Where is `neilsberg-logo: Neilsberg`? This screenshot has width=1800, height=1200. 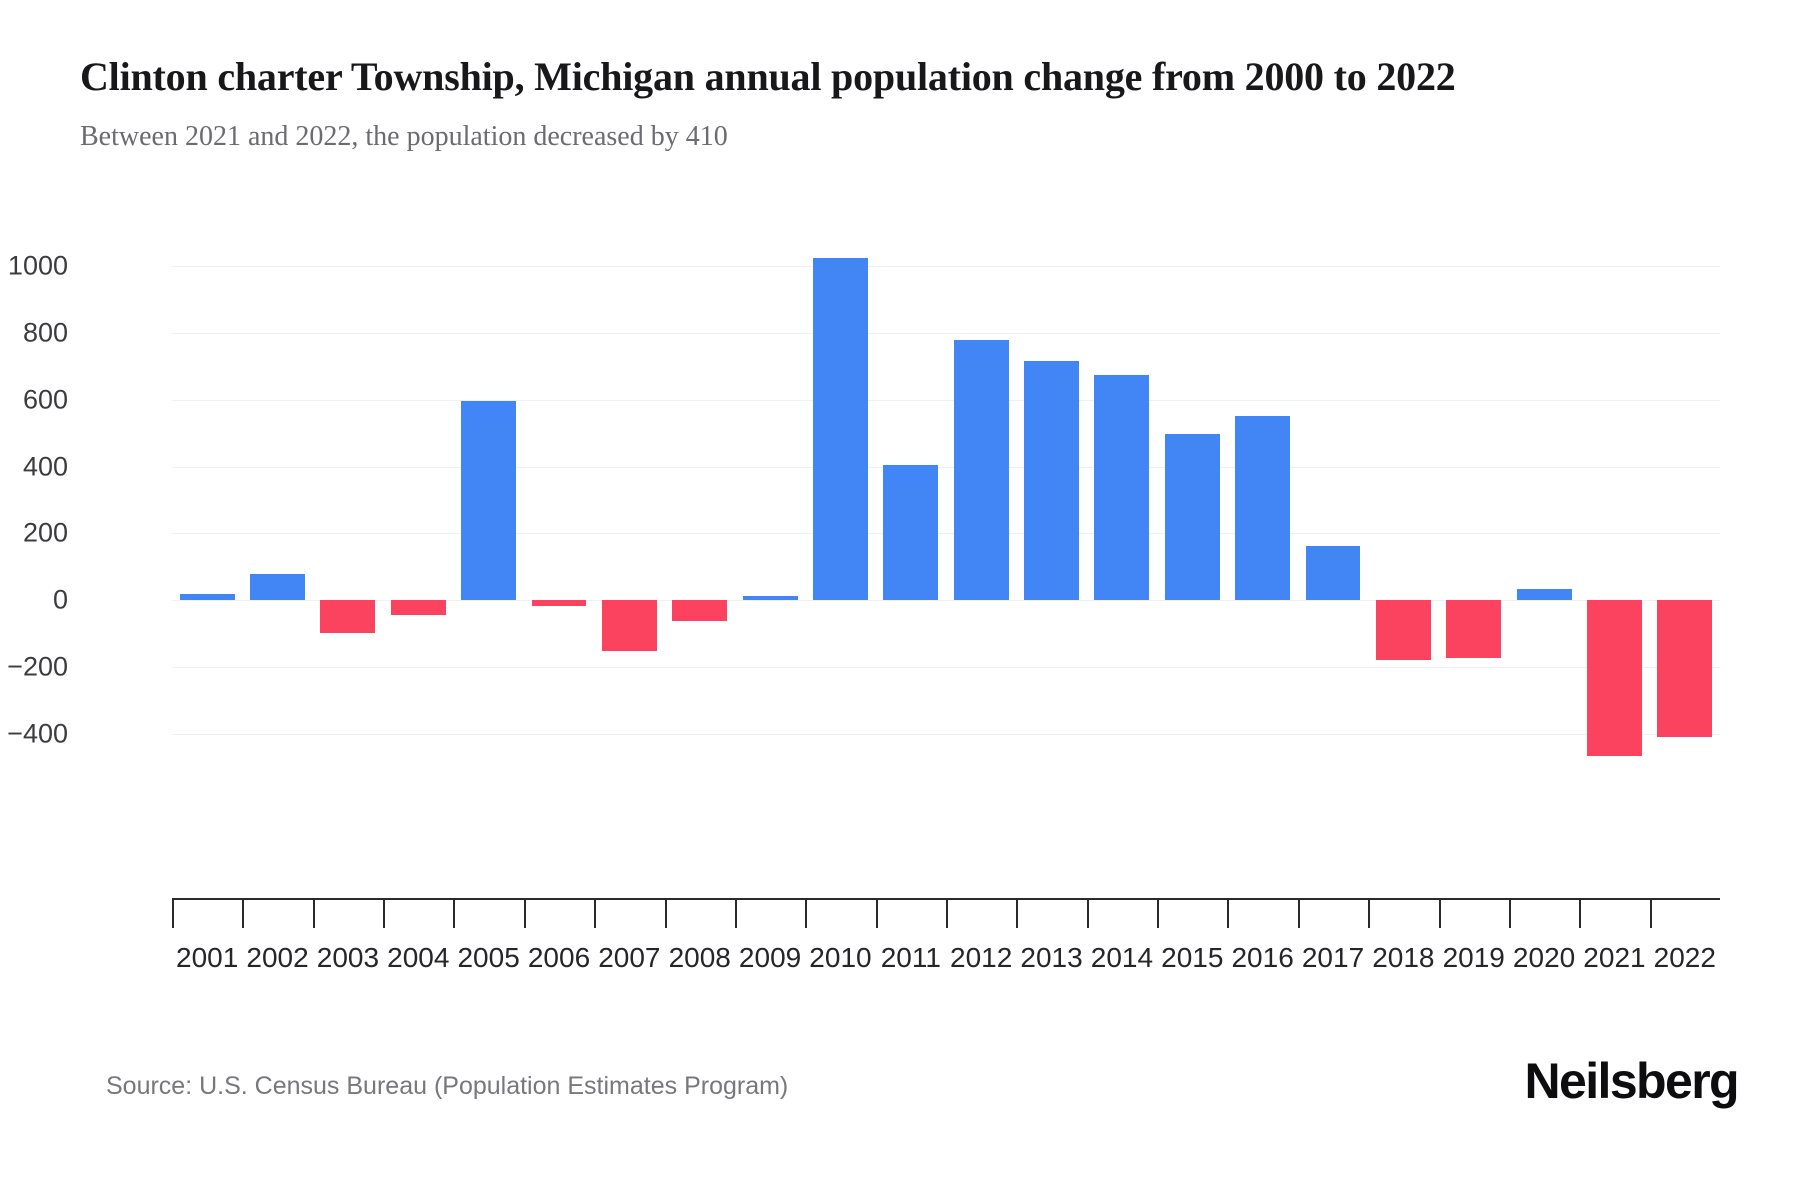
neilsberg-logo: Neilsberg is located at coordinates (1632, 1081).